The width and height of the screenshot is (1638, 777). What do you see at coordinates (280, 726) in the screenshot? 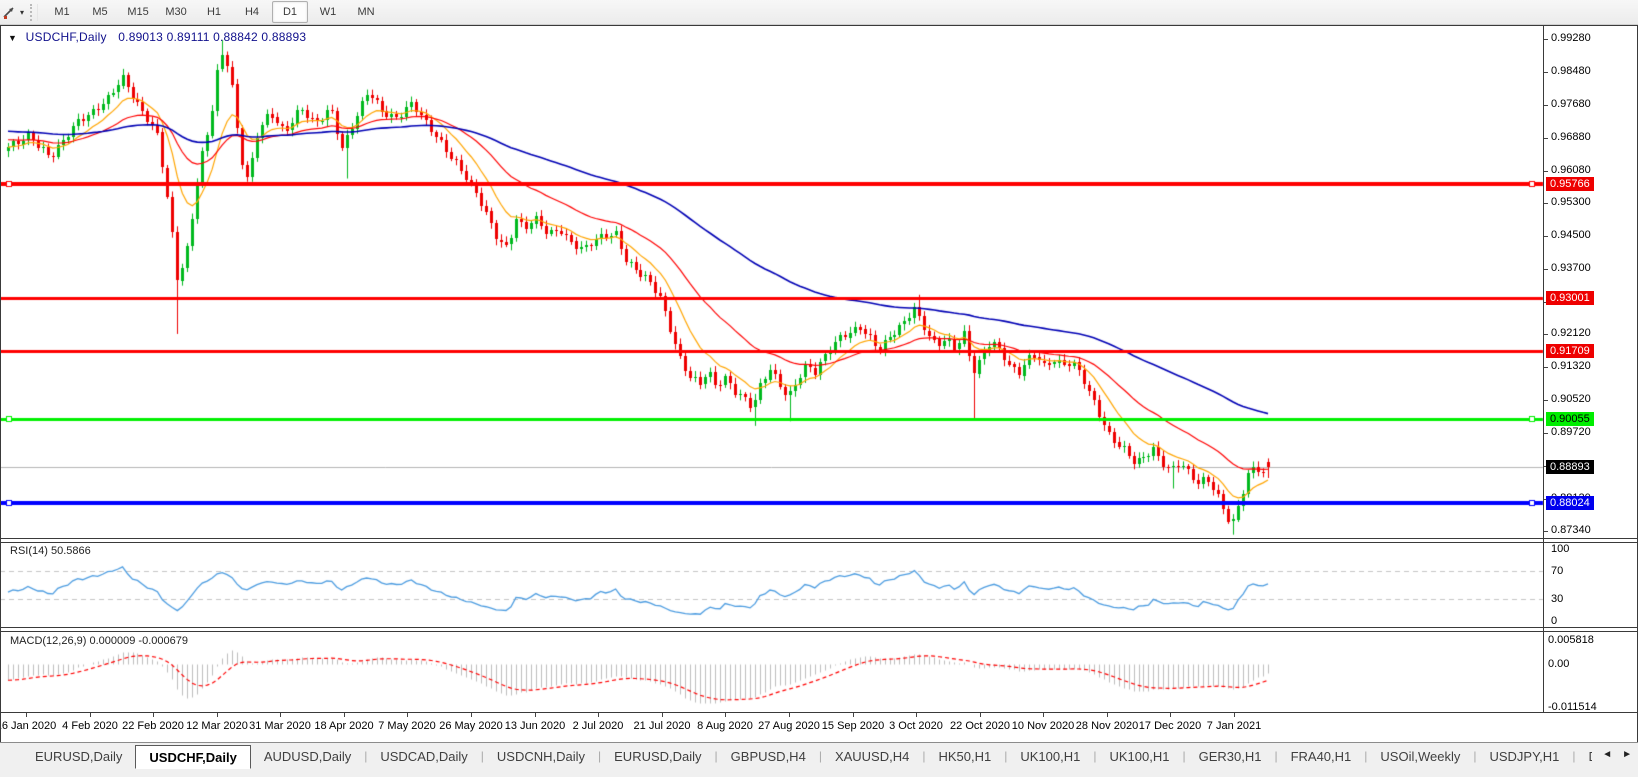
I see `date-axis-label: 31 Mar 2020` at bounding box center [280, 726].